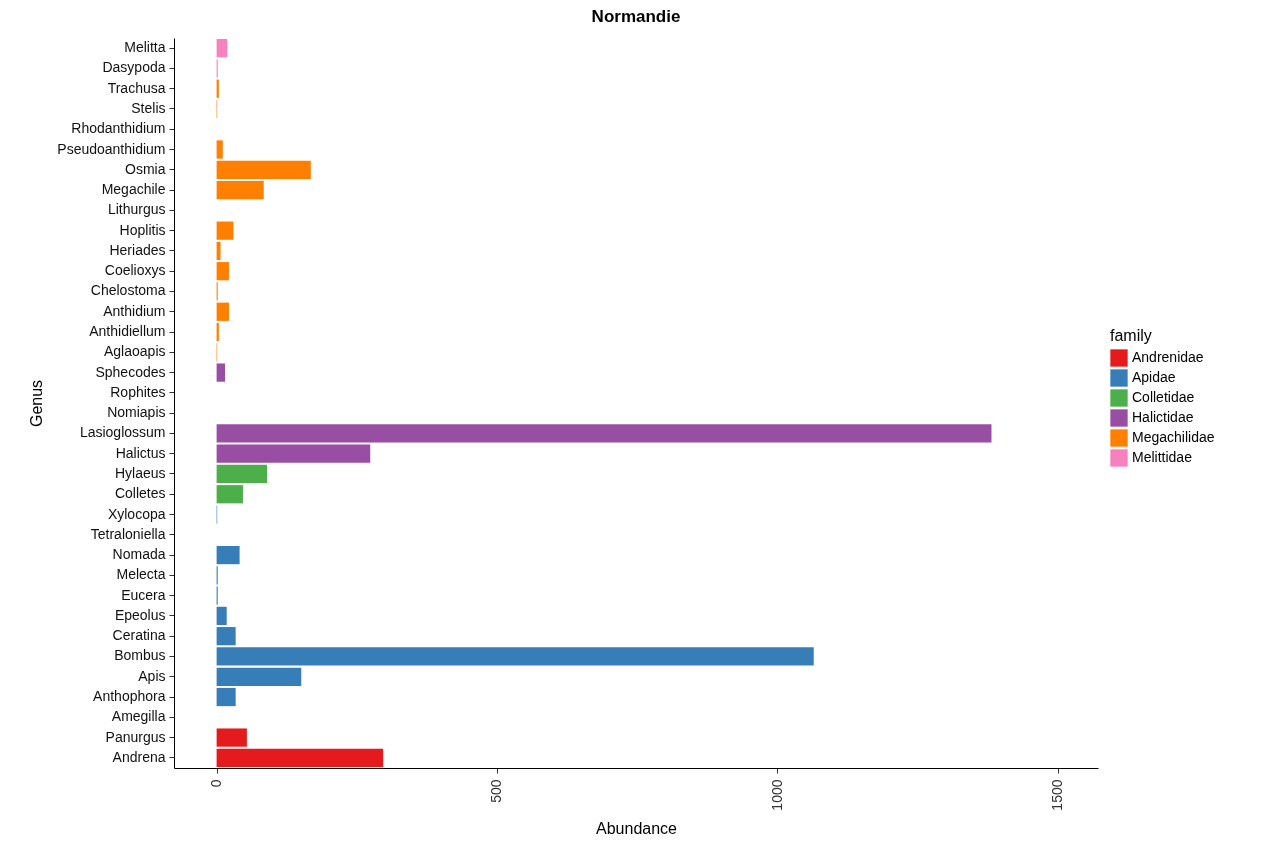  Describe the element at coordinates (1162, 457) in the screenshot. I see `legend-label: Melittidae` at that location.